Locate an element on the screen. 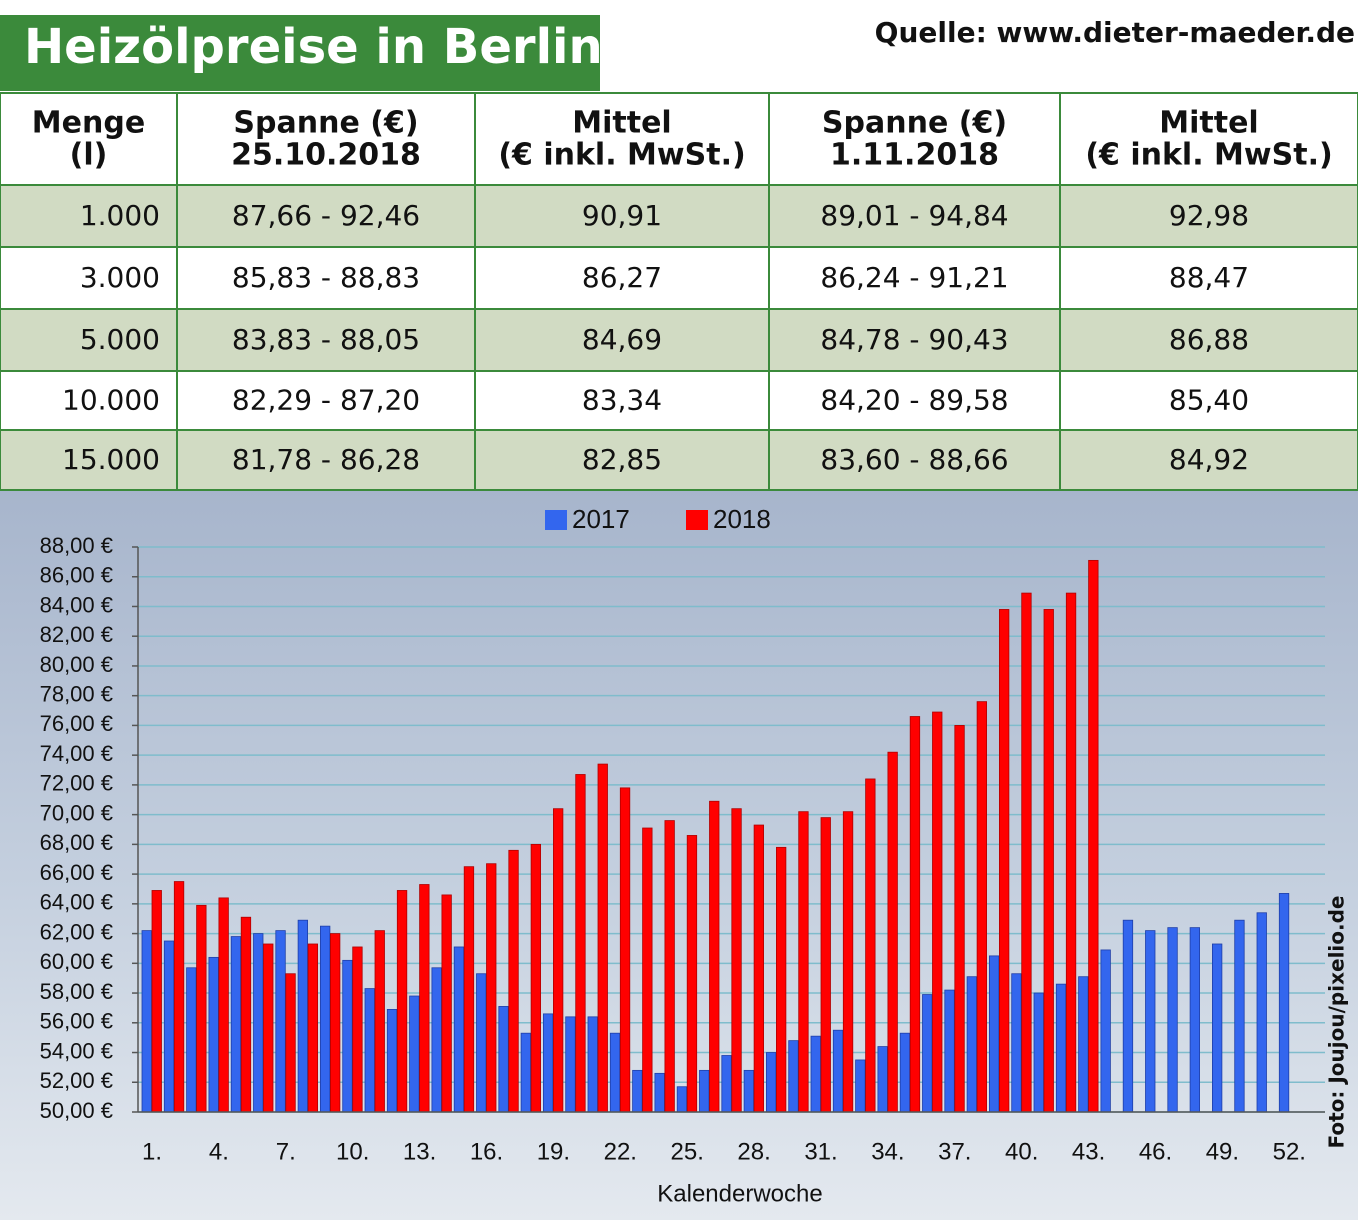  x-tick-label: 25. is located at coordinates (687, 1151).